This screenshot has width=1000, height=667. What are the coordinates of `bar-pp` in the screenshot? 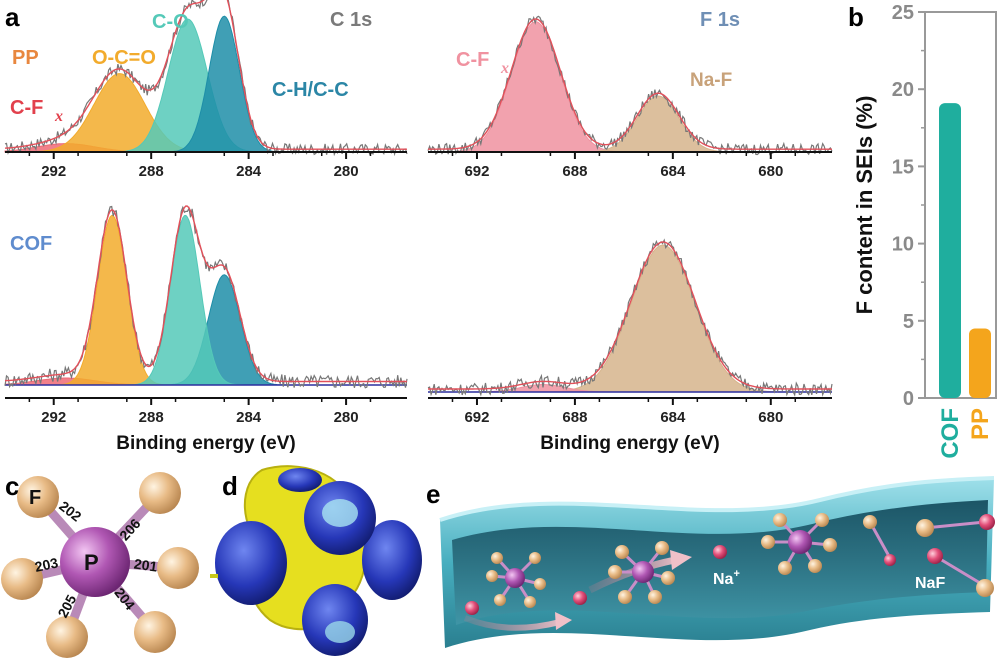 It's located at (980, 363).